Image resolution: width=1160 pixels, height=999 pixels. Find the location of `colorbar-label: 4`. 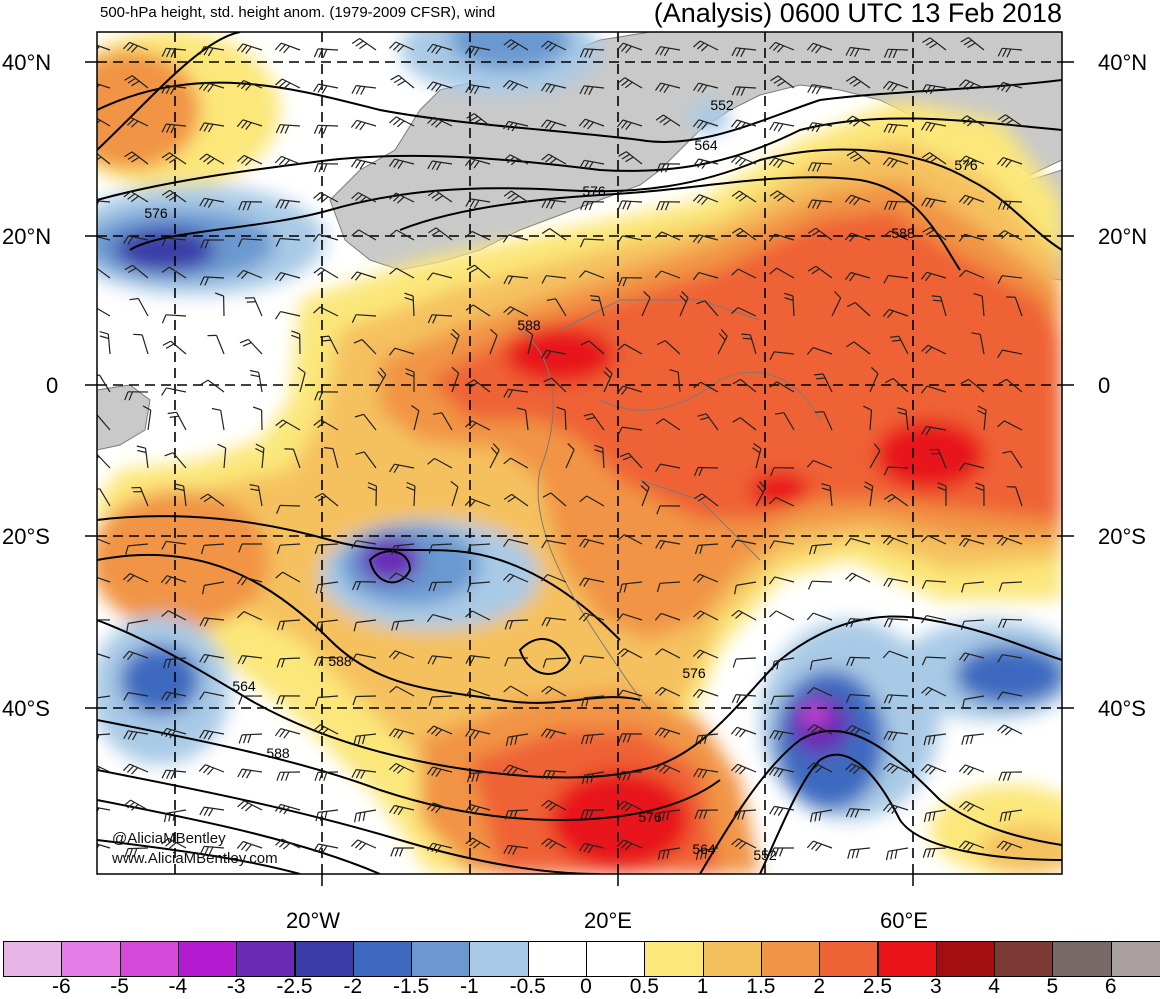

colorbar-label: 4 is located at coordinates (994, 986).